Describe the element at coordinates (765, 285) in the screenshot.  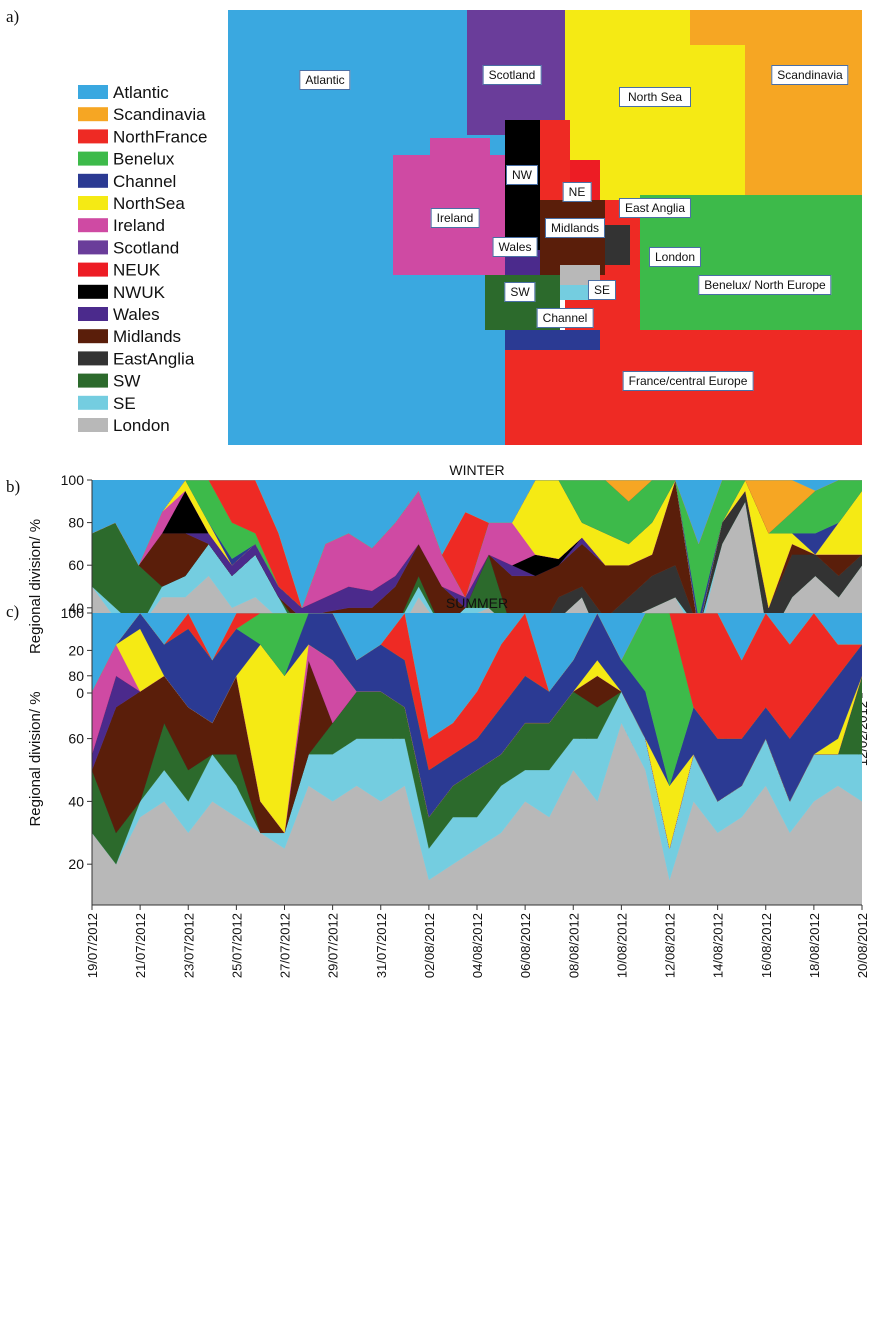
I see `map-label: Benelux/ North Europe` at that location.